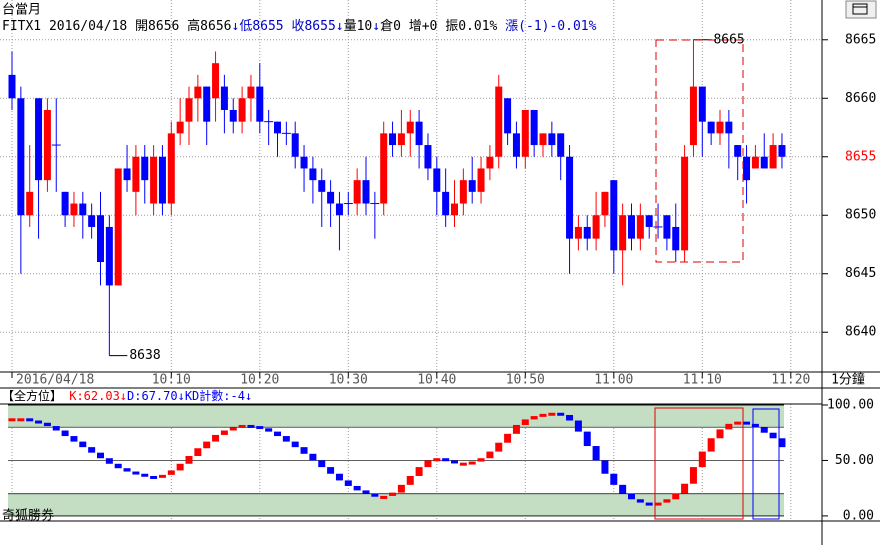 This screenshot has width=880, height=545. I want to click on legend-entry: K:62.03↓, so click(98, 396).